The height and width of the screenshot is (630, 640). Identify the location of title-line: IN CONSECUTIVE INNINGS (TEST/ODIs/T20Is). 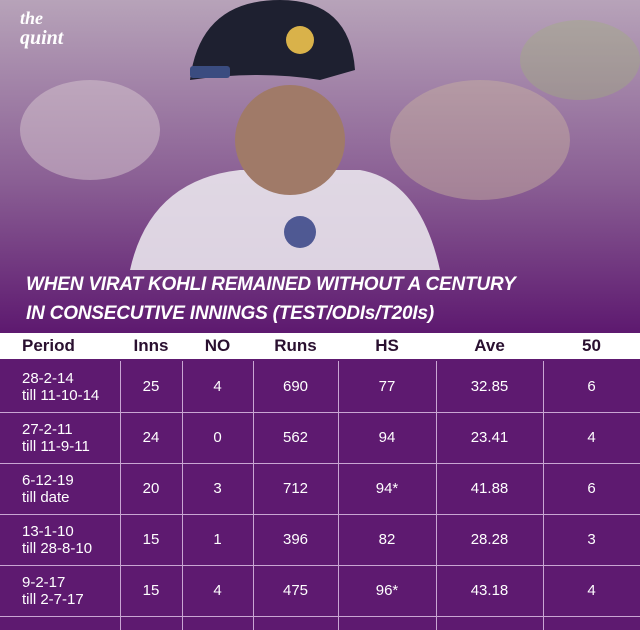
(230, 313).